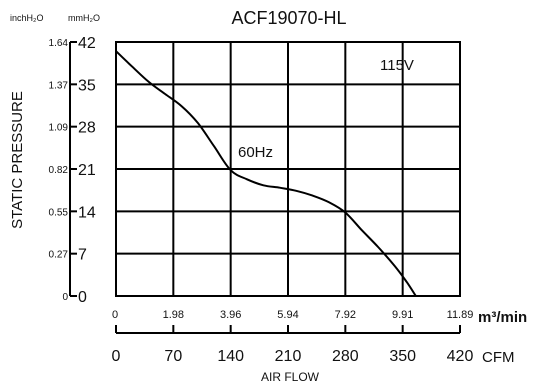 This screenshot has height=383, width=552. Describe the element at coordinates (82, 255) in the screenshot. I see `y-tick-label-mm: 7` at that location.